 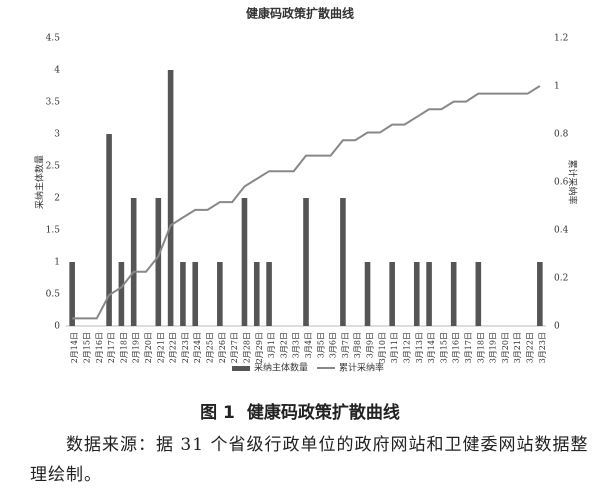 I want to click on y-tick-label: 4.5, so click(x=53, y=39).